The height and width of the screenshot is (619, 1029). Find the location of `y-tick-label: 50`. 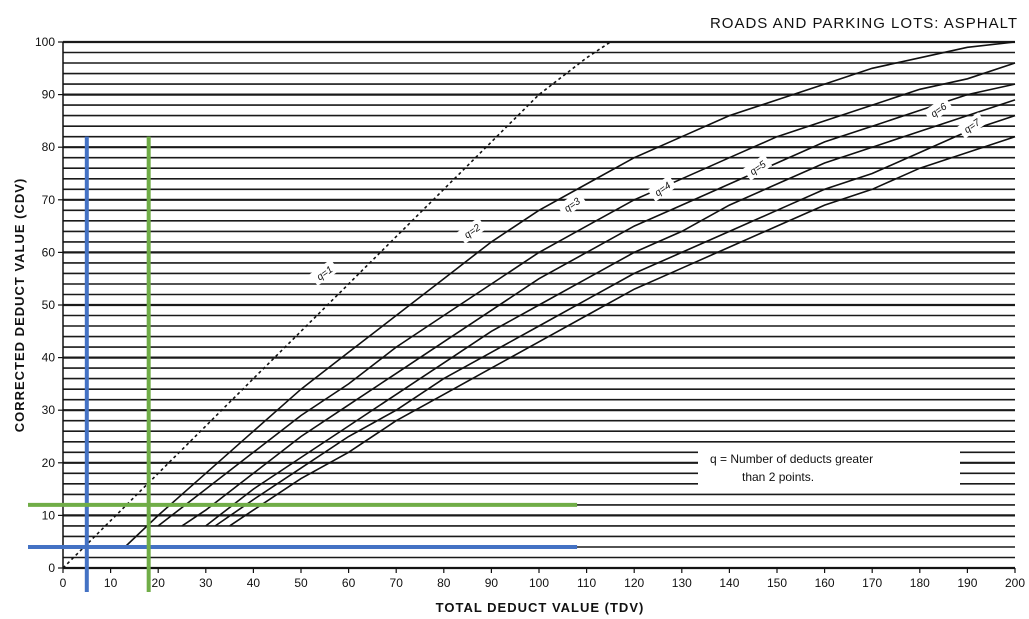

y-tick-label: 50 is located at coordinates (49, 305).